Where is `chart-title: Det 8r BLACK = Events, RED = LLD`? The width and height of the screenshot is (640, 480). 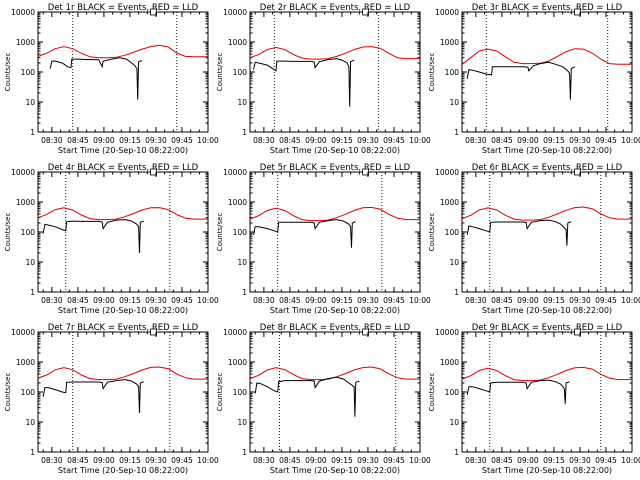
chart-title: Det 8r BLACK = Events, RED = LLD is located at coordinates (335, 328).